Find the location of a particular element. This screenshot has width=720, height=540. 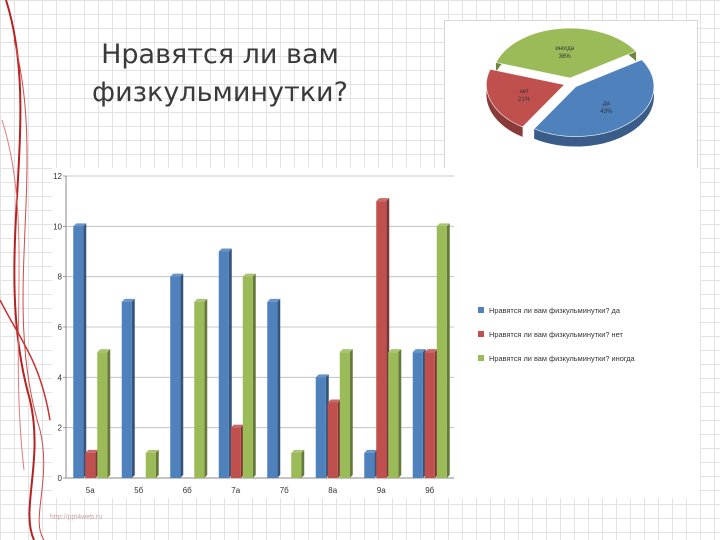

y-tick-label-3: 6 is located at coordinates (60, 327).